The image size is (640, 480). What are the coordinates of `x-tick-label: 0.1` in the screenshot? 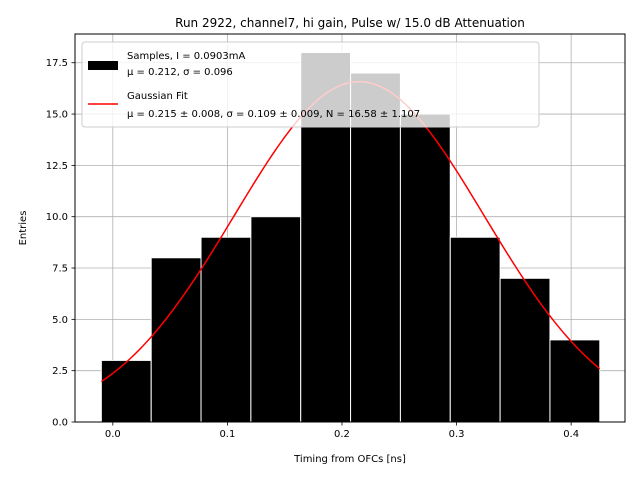 It's located at (227, 434).